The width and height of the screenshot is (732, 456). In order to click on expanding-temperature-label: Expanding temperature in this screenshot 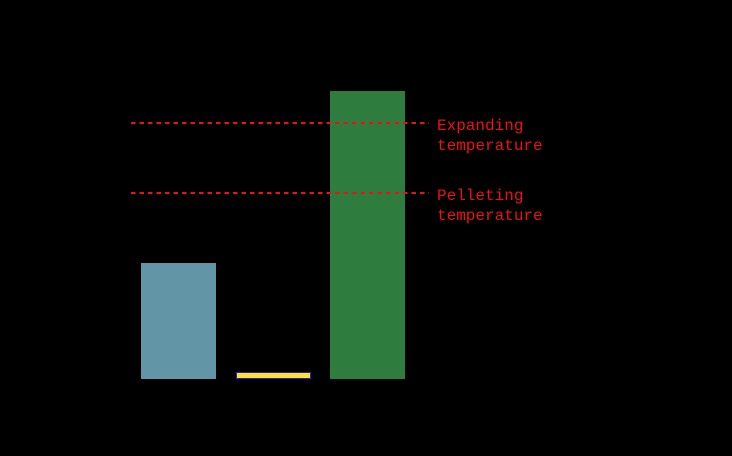, I will do `click(490, 136)`.